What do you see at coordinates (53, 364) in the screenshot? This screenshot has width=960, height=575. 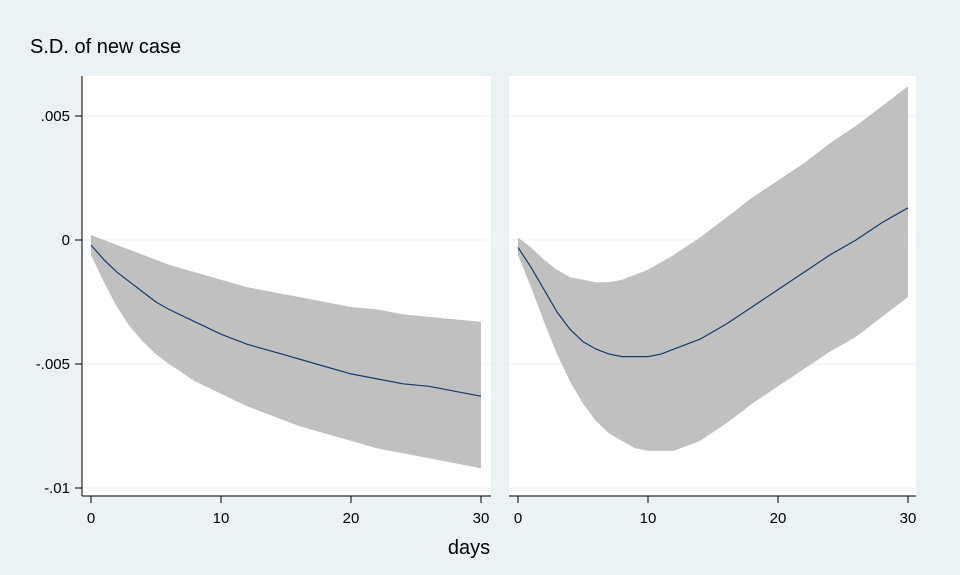 I see `y-tick-label: -.005` at bounding box center [53, 364].